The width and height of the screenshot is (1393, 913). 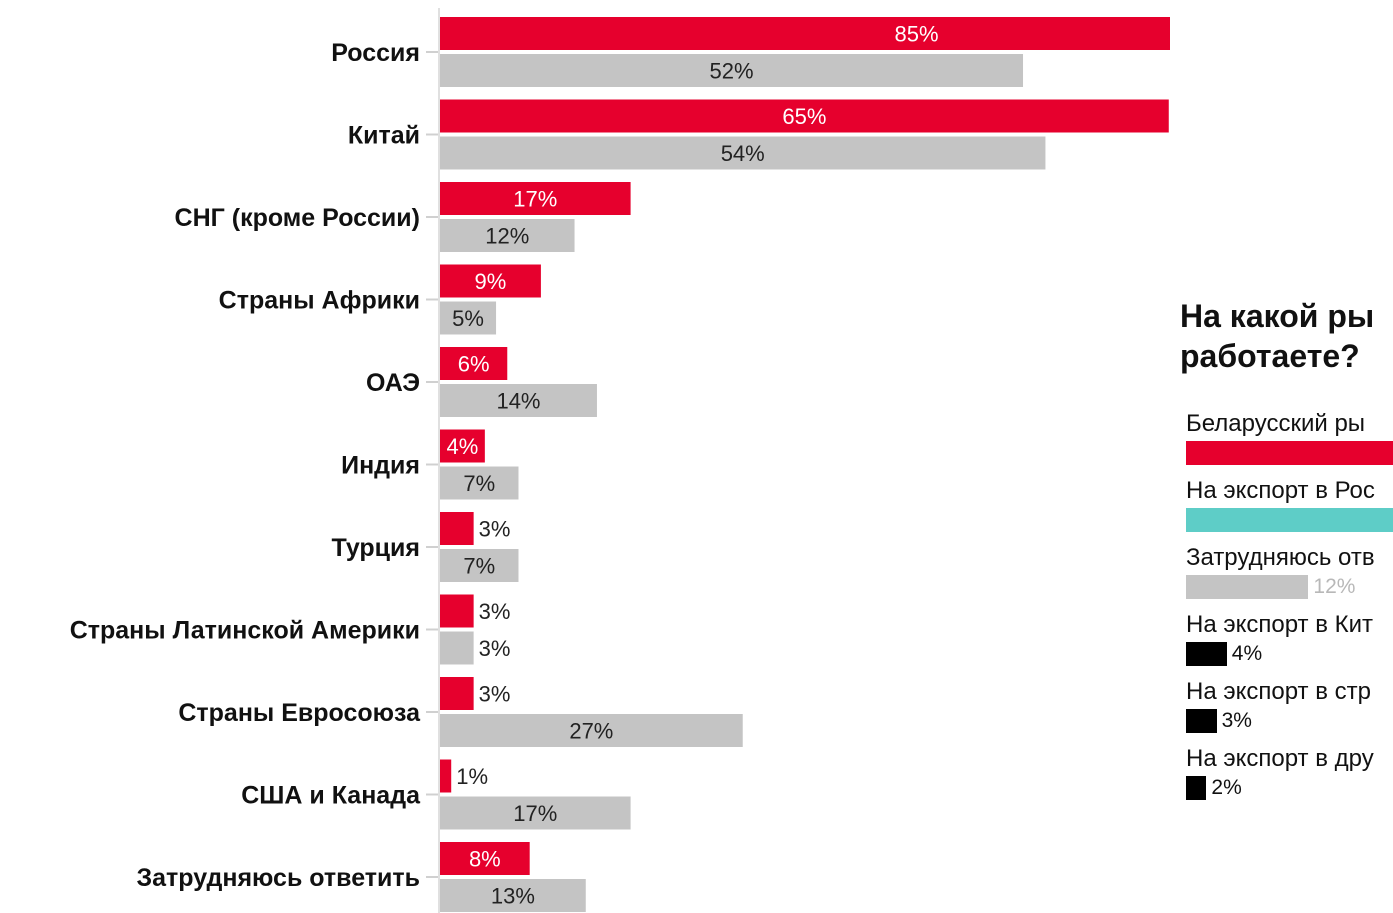 I want to click on category-label: Страны Латинской Америки, so click(x=245, y=631).